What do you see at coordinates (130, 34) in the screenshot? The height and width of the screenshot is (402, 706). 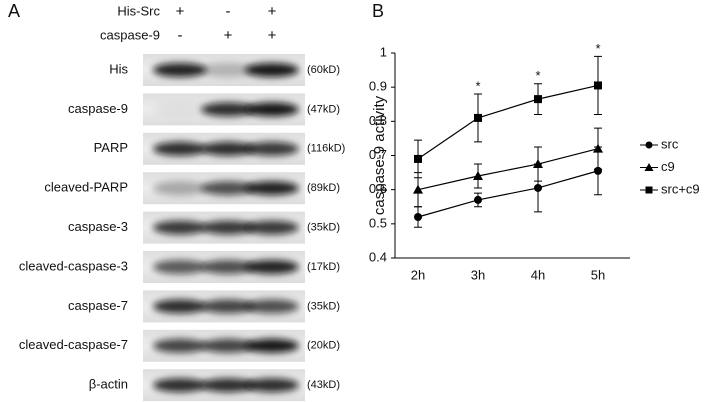 I see `treatment-label: caspase-9` at bounding box center [130, 34].